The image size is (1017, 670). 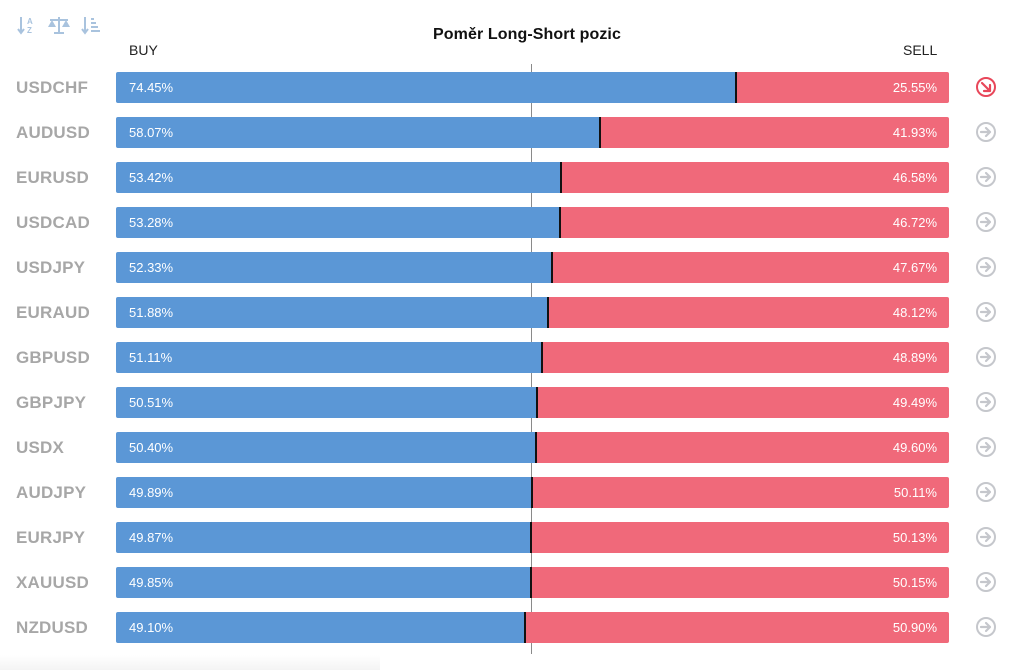 I want to click on symbol-label: GBPJPY, so click(x=51, y=402).